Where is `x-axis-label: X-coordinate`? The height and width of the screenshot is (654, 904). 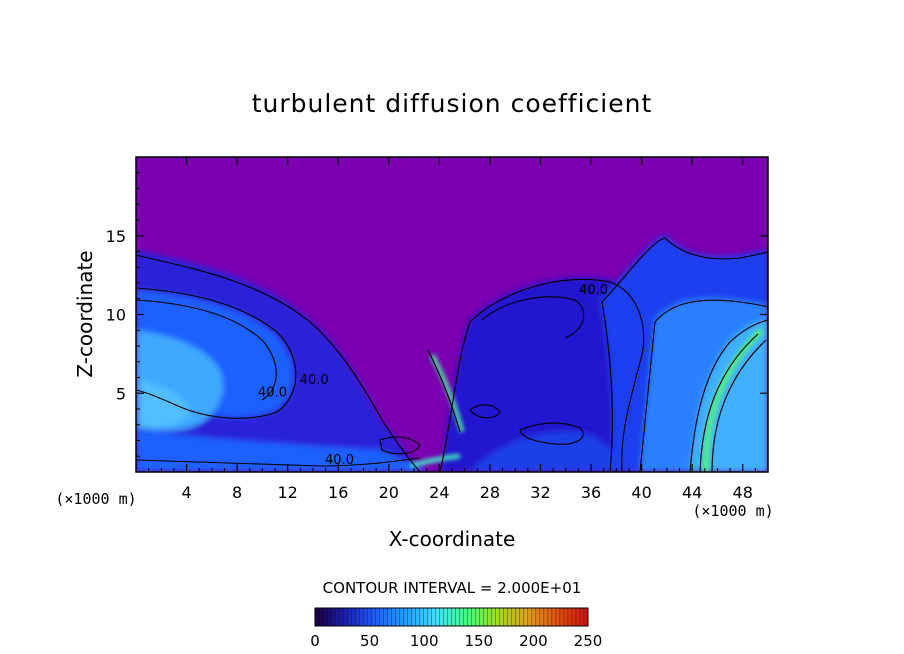
x-axis-label: X-coordinate is located at coordinates (452, 539).